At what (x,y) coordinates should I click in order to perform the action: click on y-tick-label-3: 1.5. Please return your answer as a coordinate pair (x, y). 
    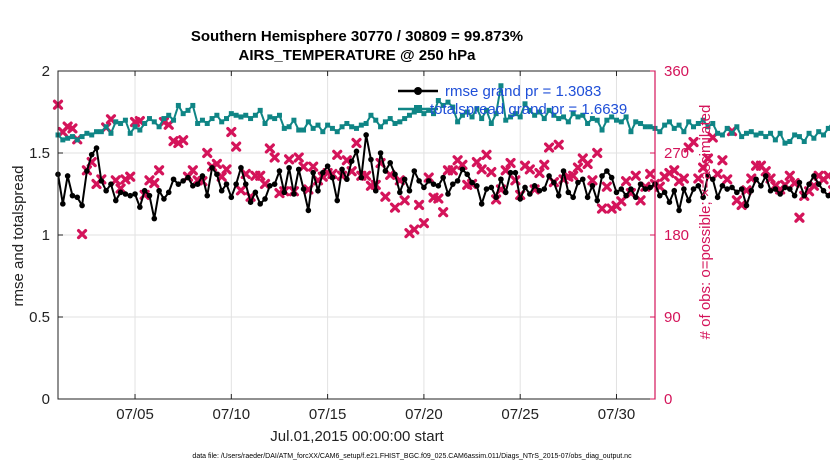
    Looking at the image, I should click on (39, 153).